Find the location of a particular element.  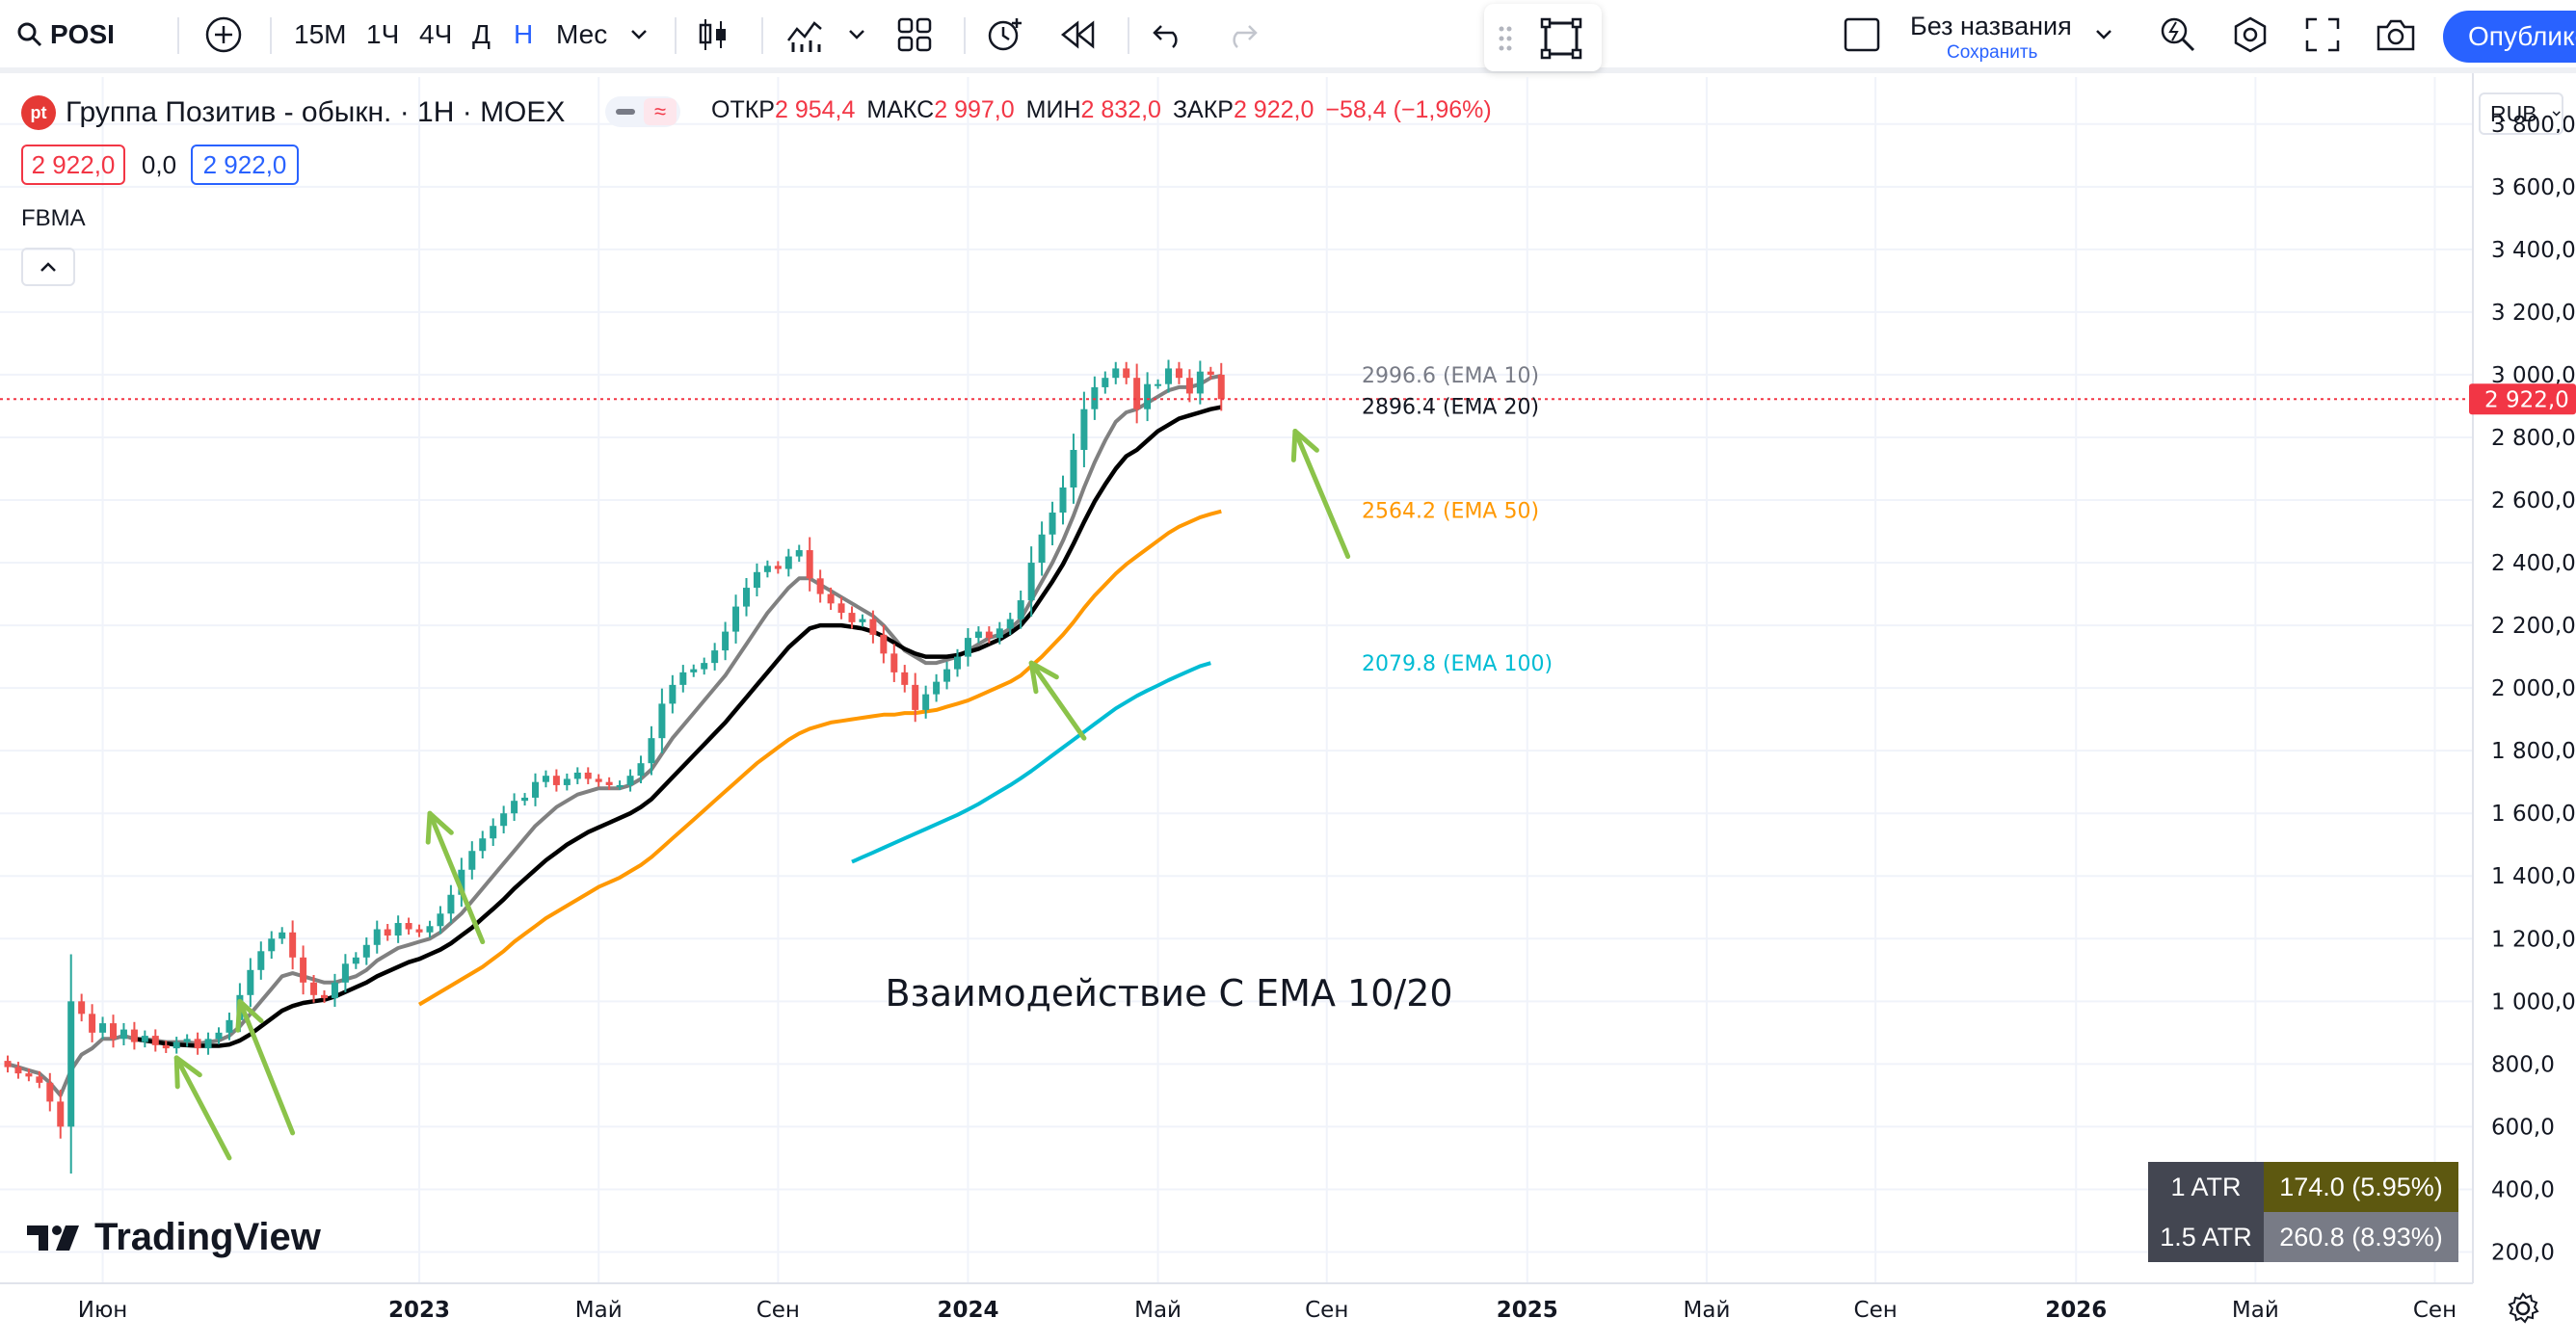

alarm-clock-icon is located at coordinates (1005, 34).